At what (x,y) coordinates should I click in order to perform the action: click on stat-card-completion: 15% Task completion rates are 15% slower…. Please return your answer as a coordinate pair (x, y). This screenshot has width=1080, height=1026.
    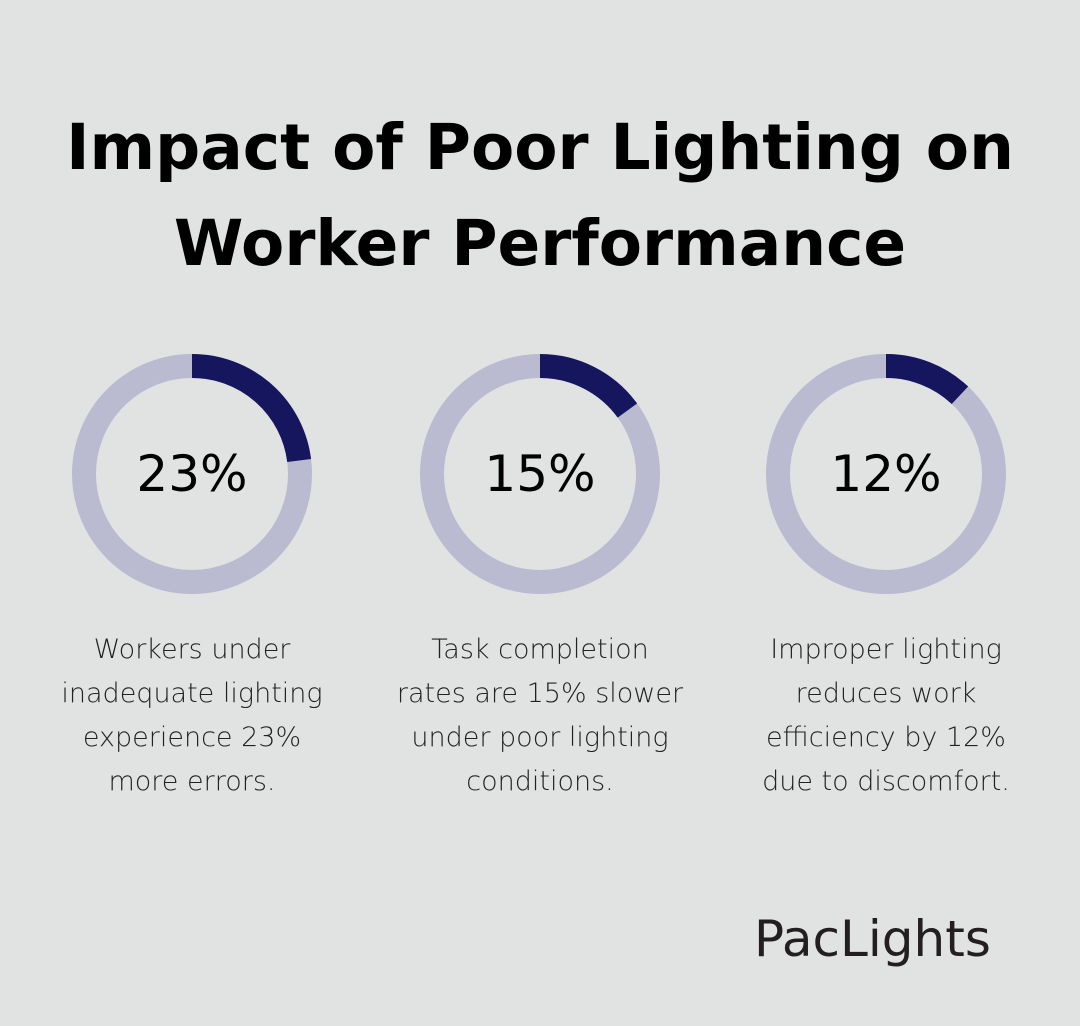
    Looking at the image, I should click on (540, 579).